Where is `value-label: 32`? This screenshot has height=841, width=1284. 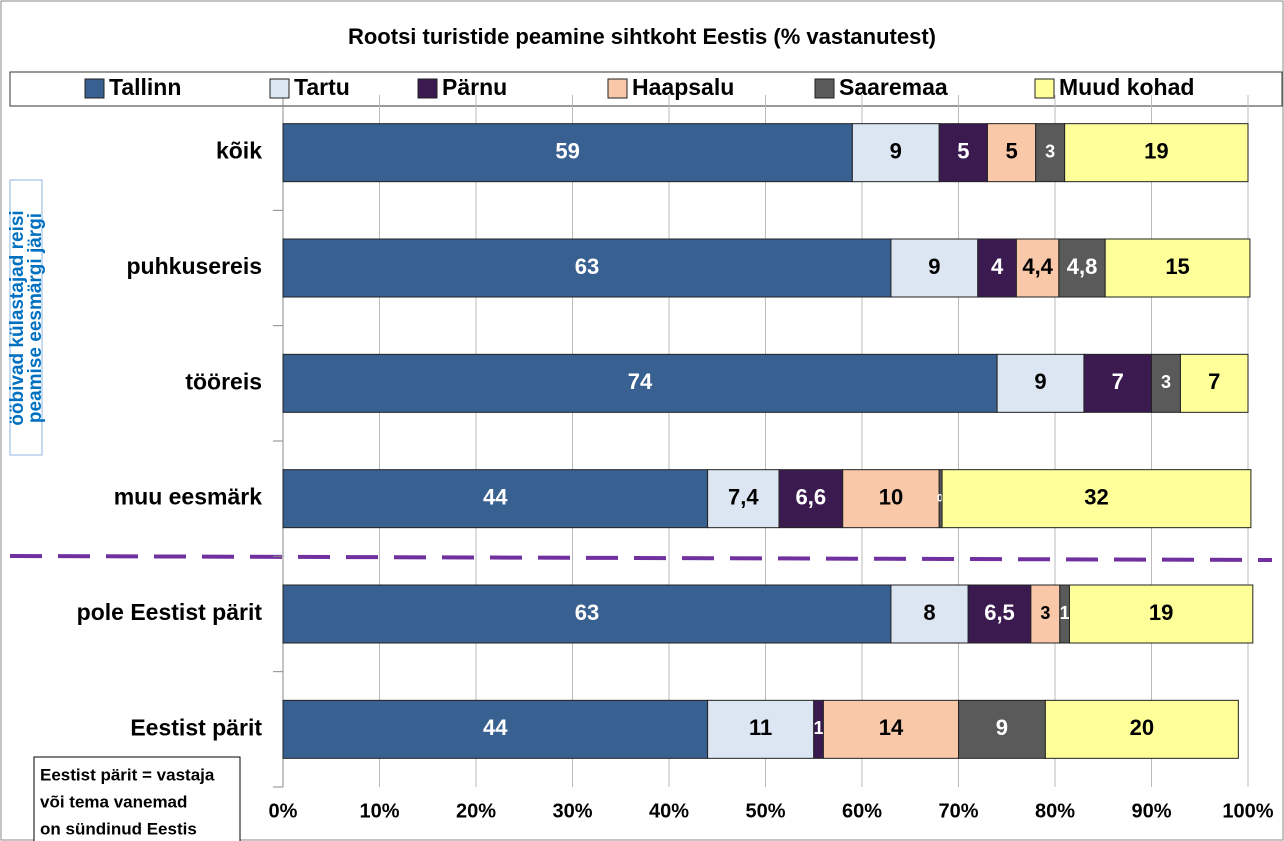 value-label: 32 is located at coordinates (1096, 496).